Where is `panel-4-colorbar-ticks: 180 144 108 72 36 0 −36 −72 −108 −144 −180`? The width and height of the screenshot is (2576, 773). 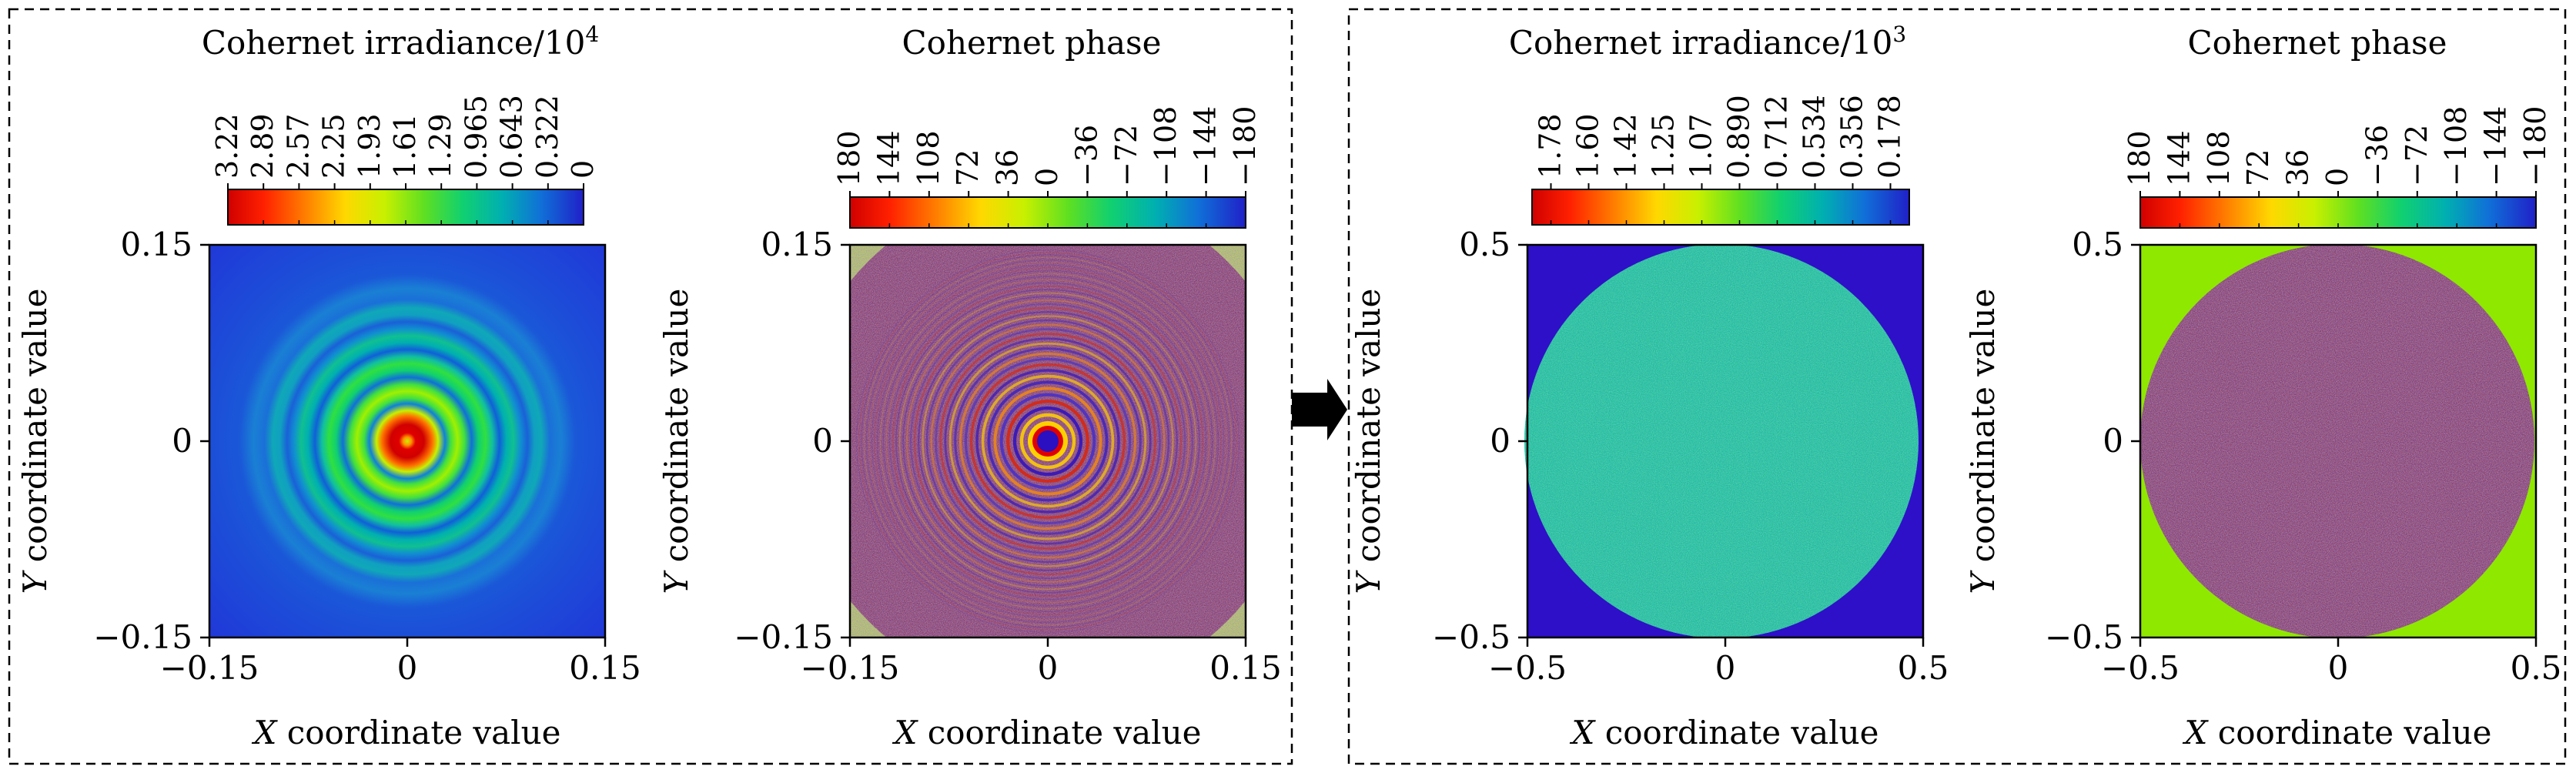 panel-4-colorbar-ticks: 180 144 108 72 36 0 −36 −72 −108 −144 −180 is located at coordinates (2337, 167).